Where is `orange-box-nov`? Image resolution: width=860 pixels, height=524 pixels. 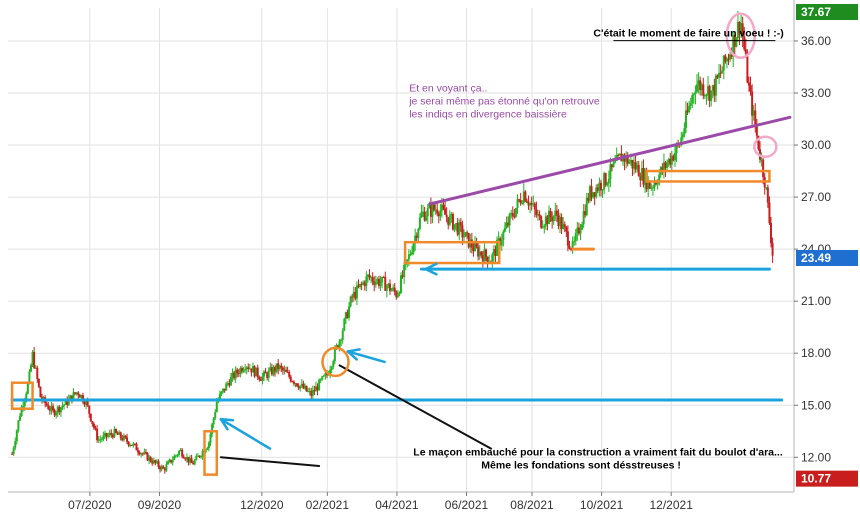 orange-box-nov is located at coordinates (708, 176).